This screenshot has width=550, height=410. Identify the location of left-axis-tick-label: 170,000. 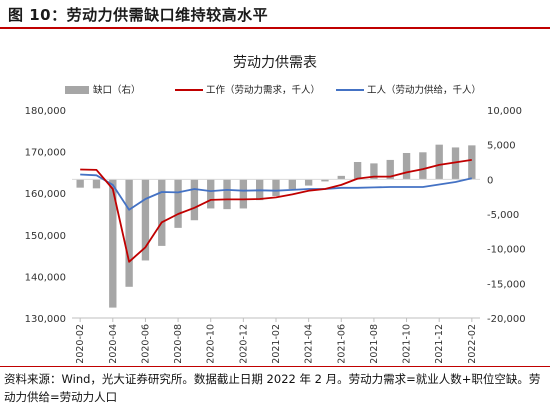
(45, 153).